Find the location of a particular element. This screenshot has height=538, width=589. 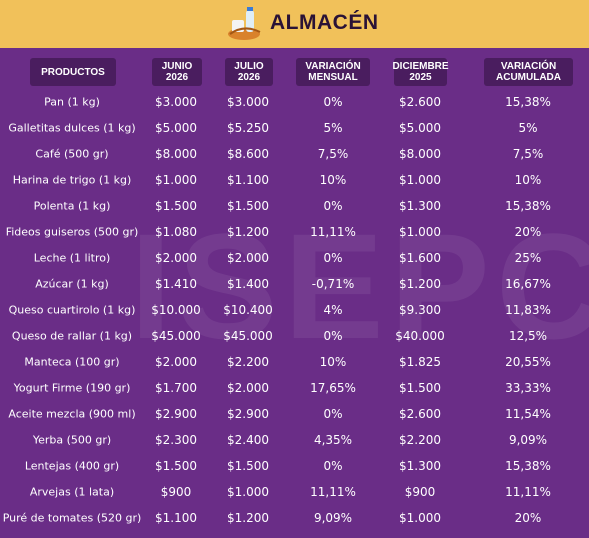

price-cell: -0,71% is located at coordinates (333, 284).